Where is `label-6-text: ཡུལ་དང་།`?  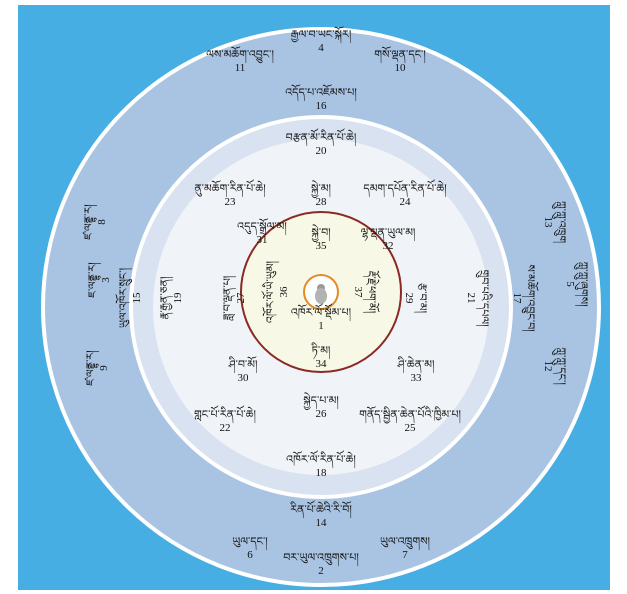
label-6-text: ཡུལ་དང་། is located at coordinates (250, 543).